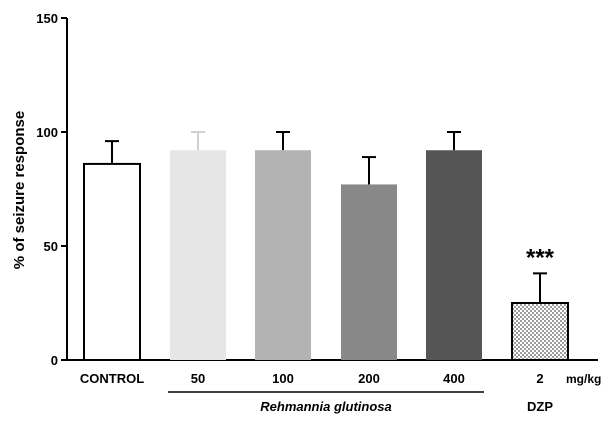 This screenshot has height=421, width=613. I want to click on significance-marker: ***, so click(540, 257).